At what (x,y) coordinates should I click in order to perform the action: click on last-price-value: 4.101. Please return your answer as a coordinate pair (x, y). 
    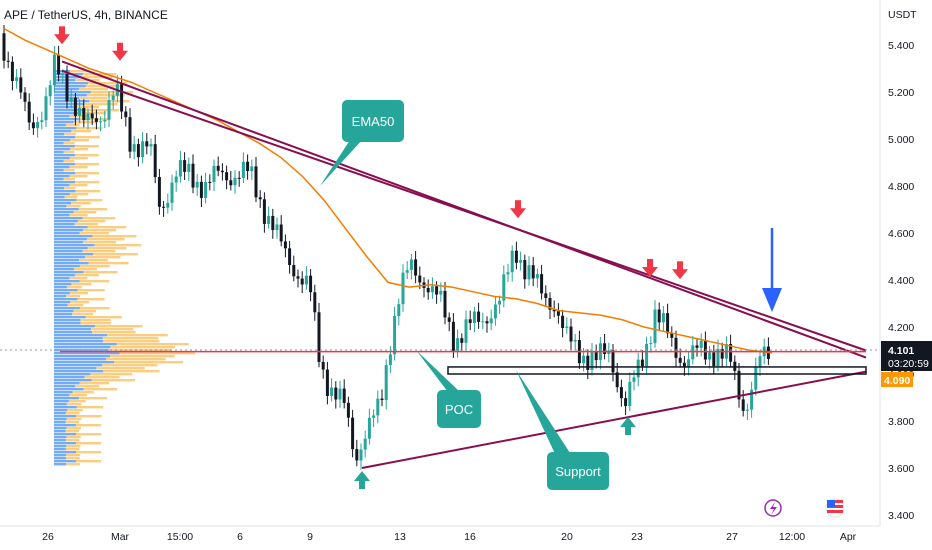
    Looking at the image, I should click on (901, 351).